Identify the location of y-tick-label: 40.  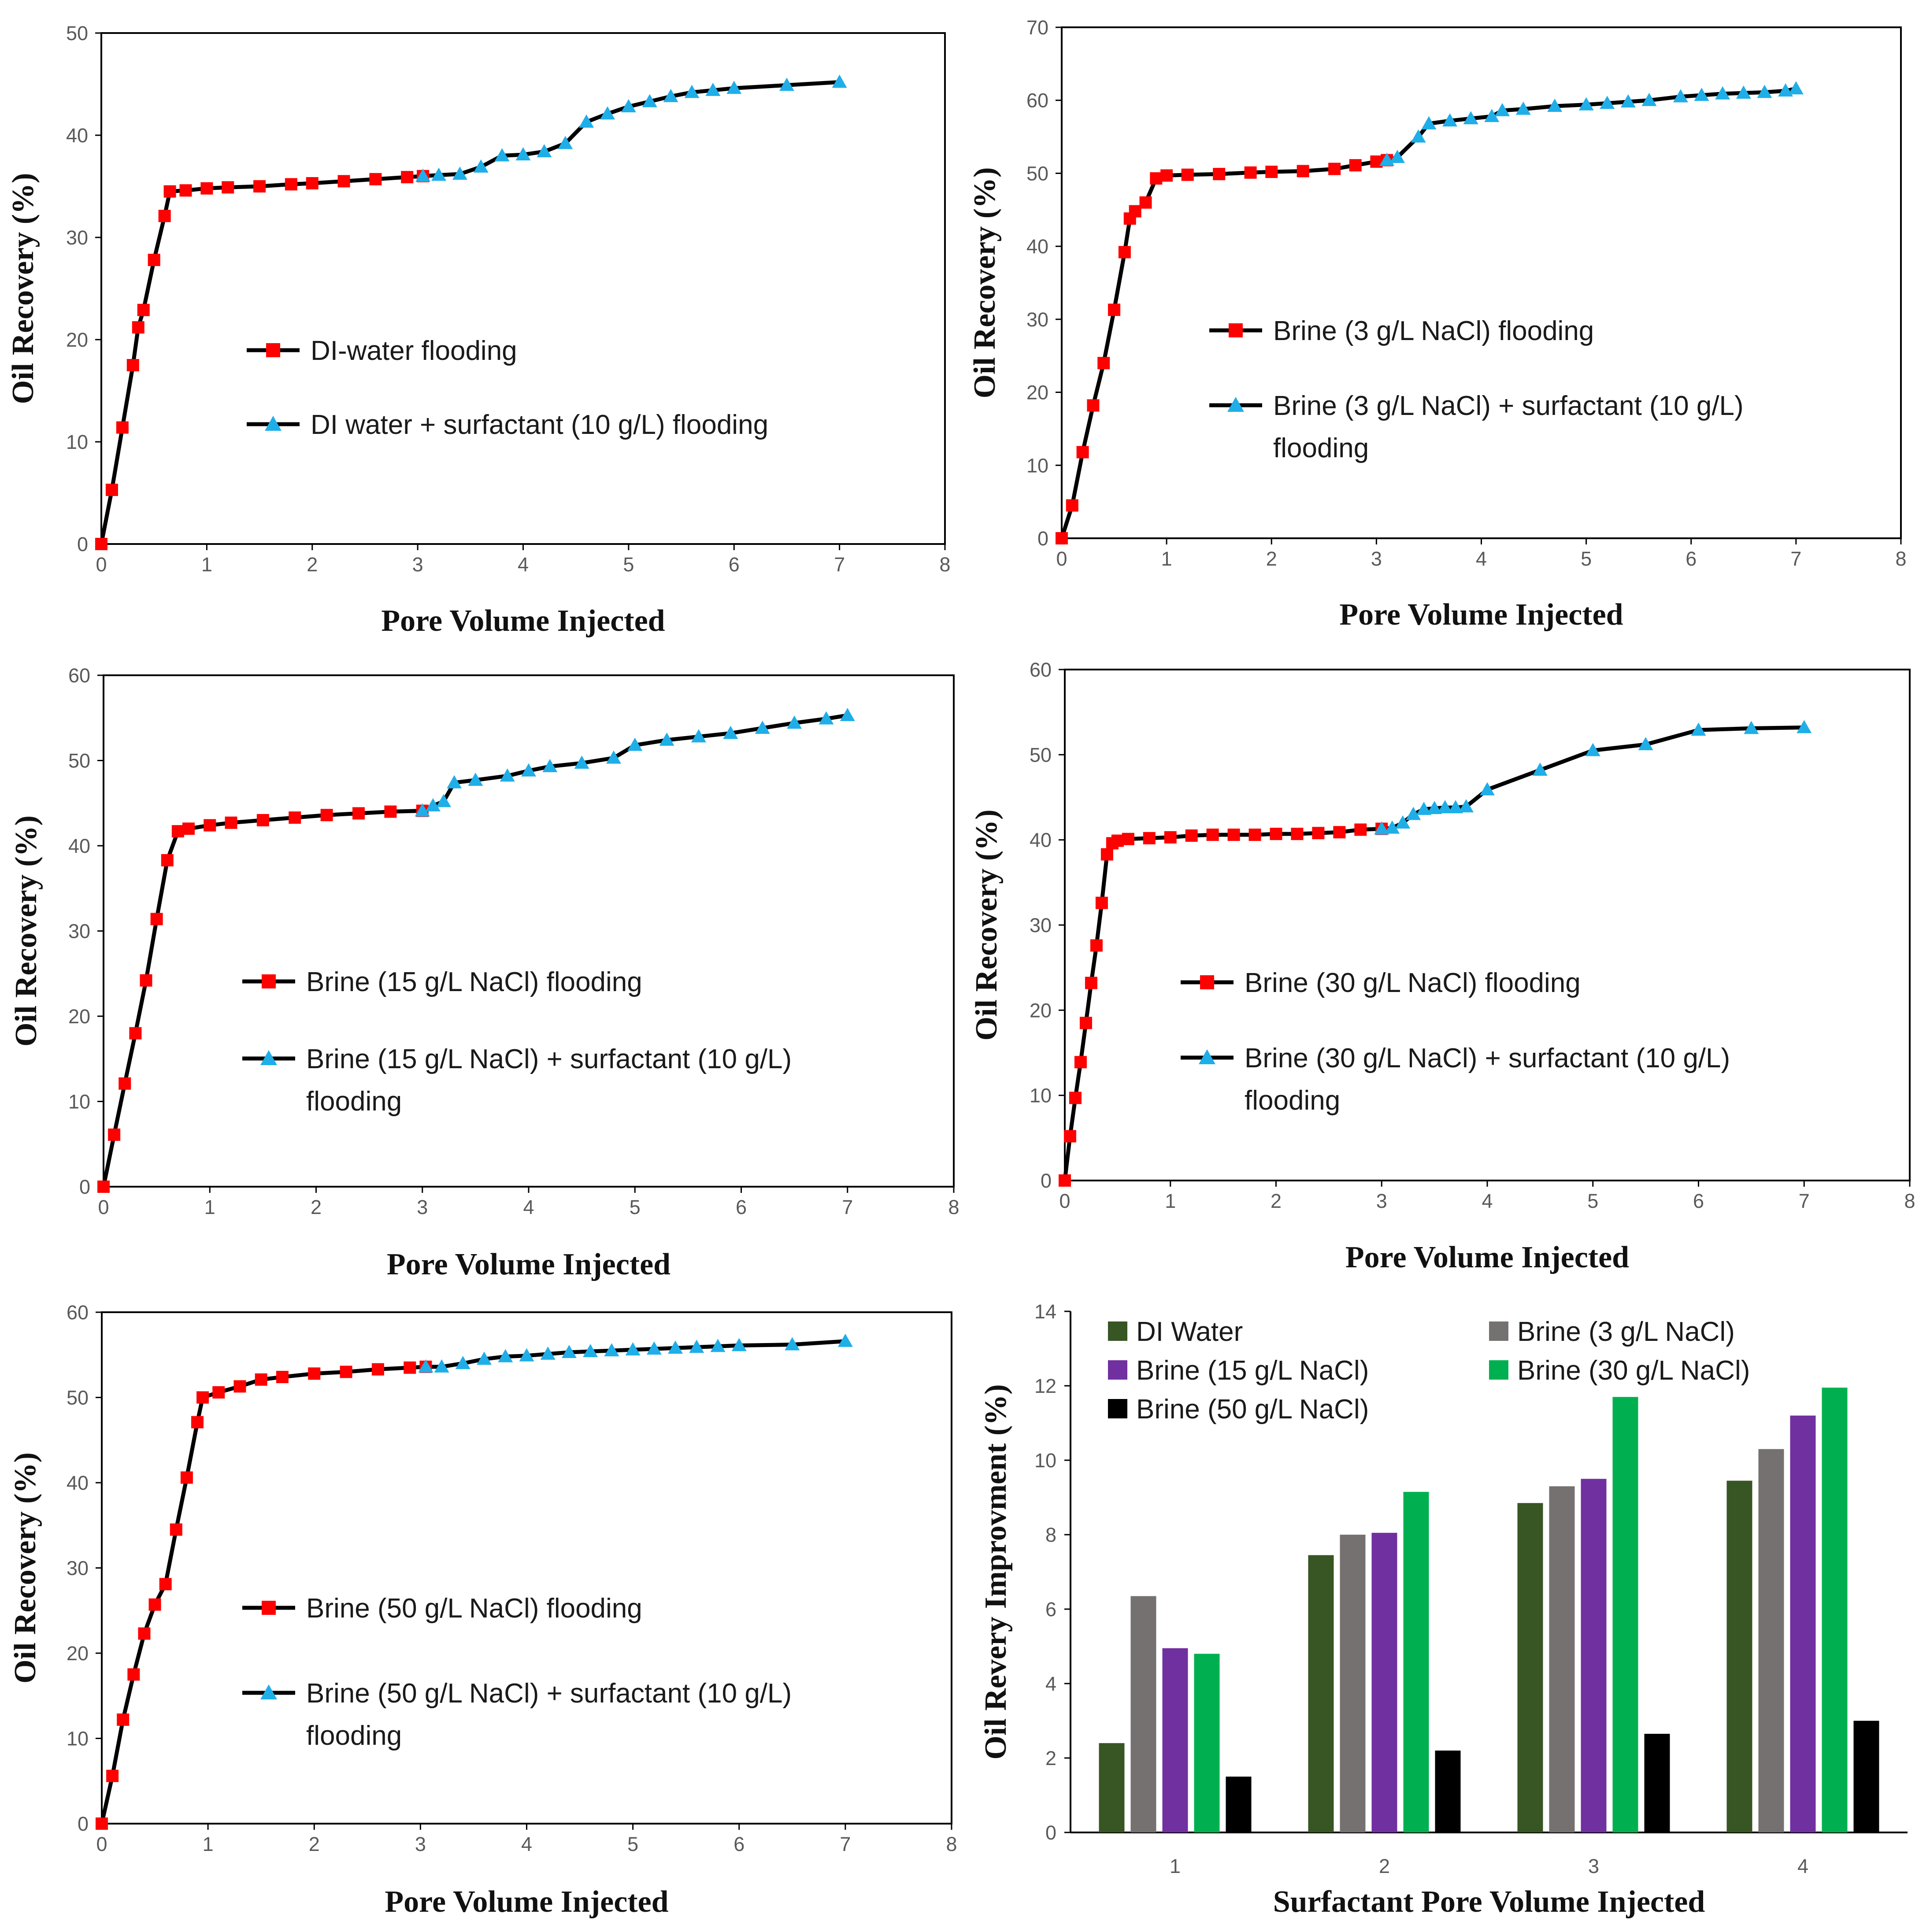
(77, 135).